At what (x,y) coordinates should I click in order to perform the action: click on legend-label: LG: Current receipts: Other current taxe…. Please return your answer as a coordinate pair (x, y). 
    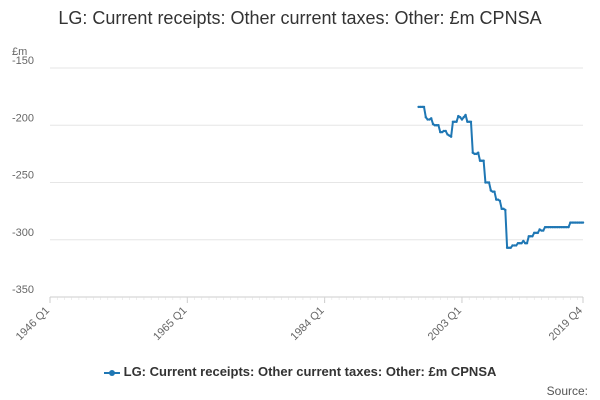
    Looking at the image, I should click on (310, 371).